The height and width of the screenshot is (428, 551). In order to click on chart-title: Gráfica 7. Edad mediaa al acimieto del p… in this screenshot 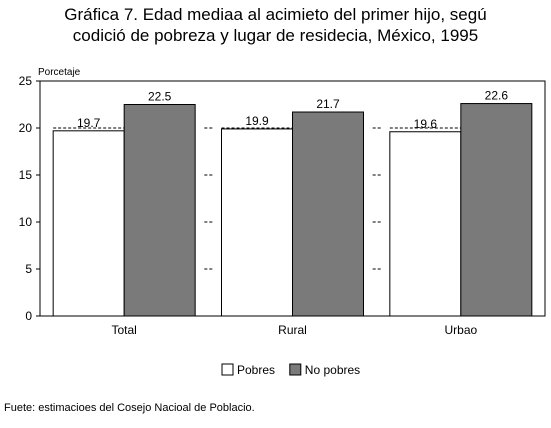, I will do `click(275, 25)`.